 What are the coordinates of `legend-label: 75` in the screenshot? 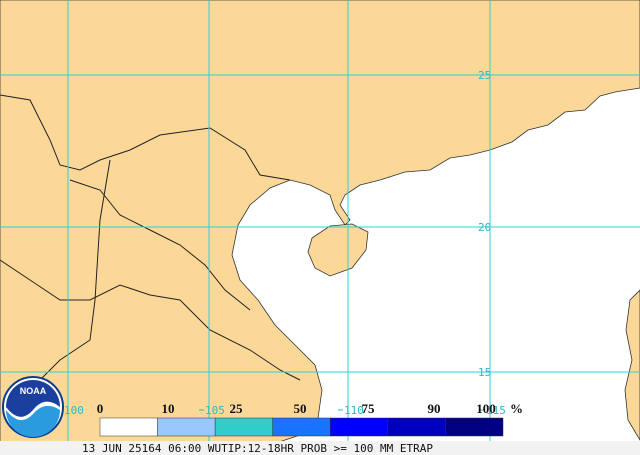 It's located at (369, 408).